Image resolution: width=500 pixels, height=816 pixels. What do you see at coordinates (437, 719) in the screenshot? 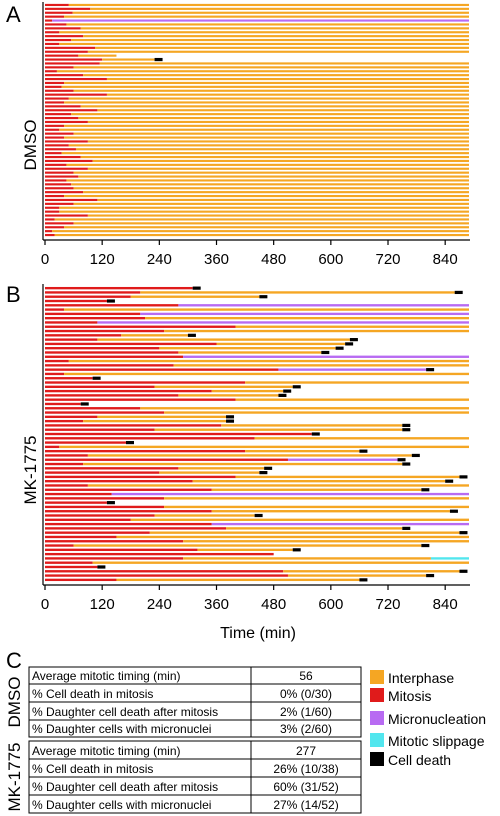
I see `legend-label-micronucleation: Micronucleation` at bounding box center [437, 719].